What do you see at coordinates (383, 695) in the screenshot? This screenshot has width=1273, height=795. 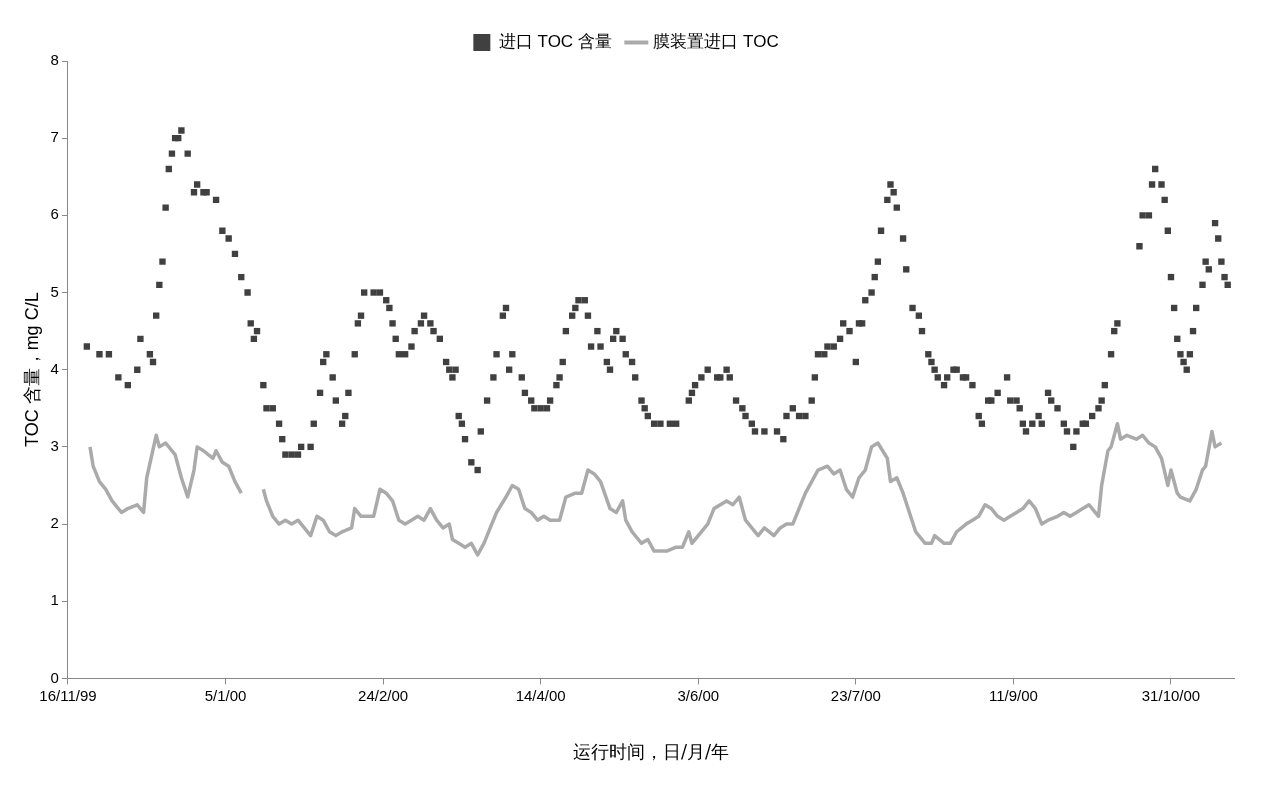 I see `x-tick-label: 24/2/00` at bounding box center [383, 695].